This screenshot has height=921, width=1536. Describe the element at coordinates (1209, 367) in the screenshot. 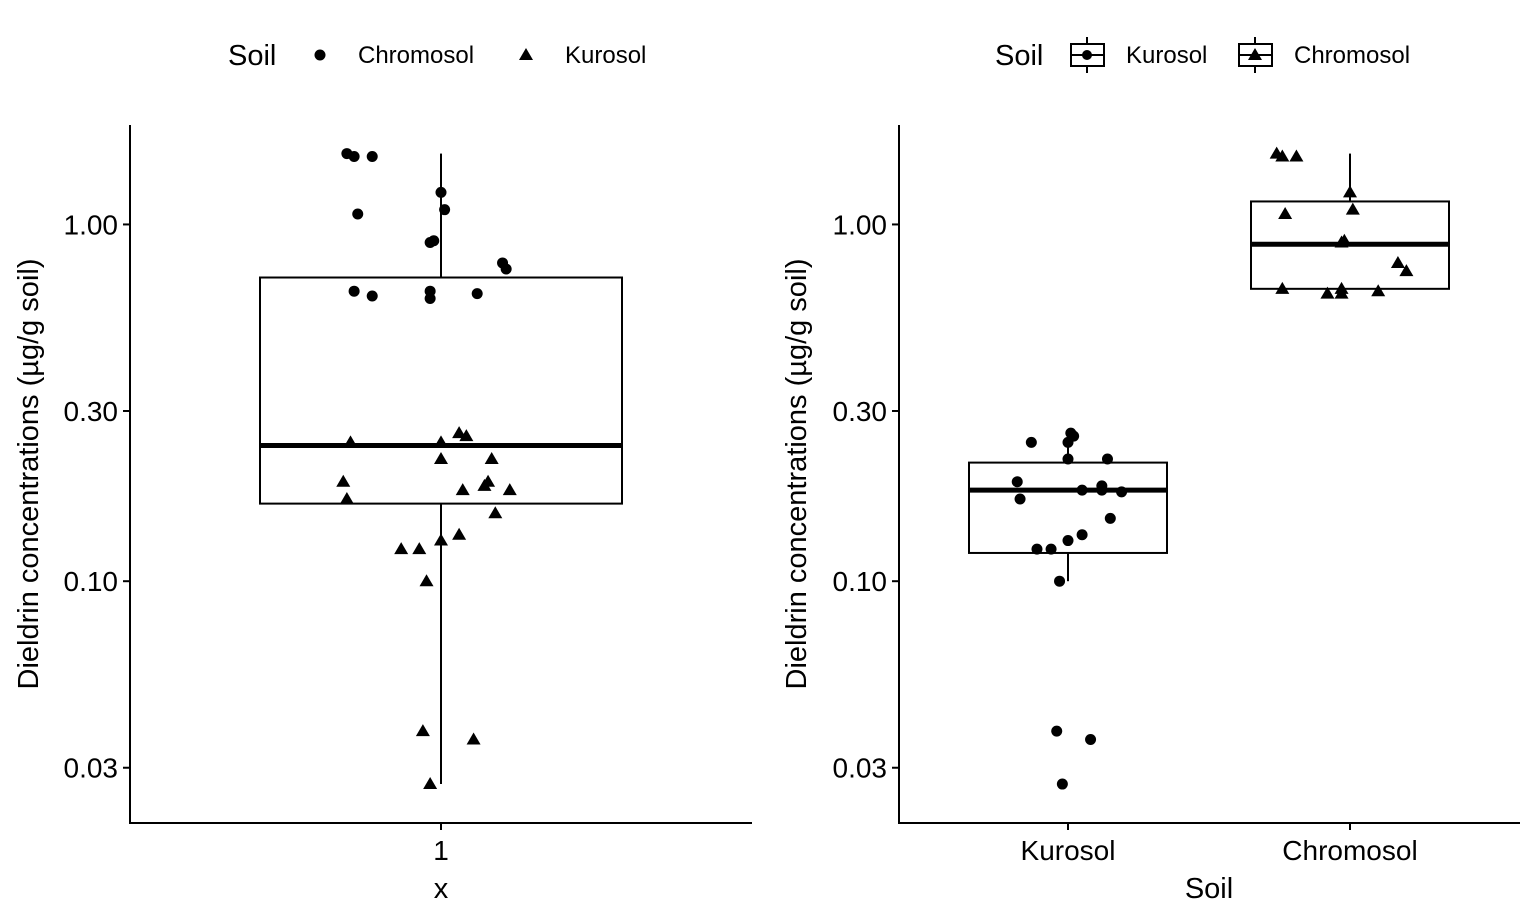

I see `right-boxes` at that location.